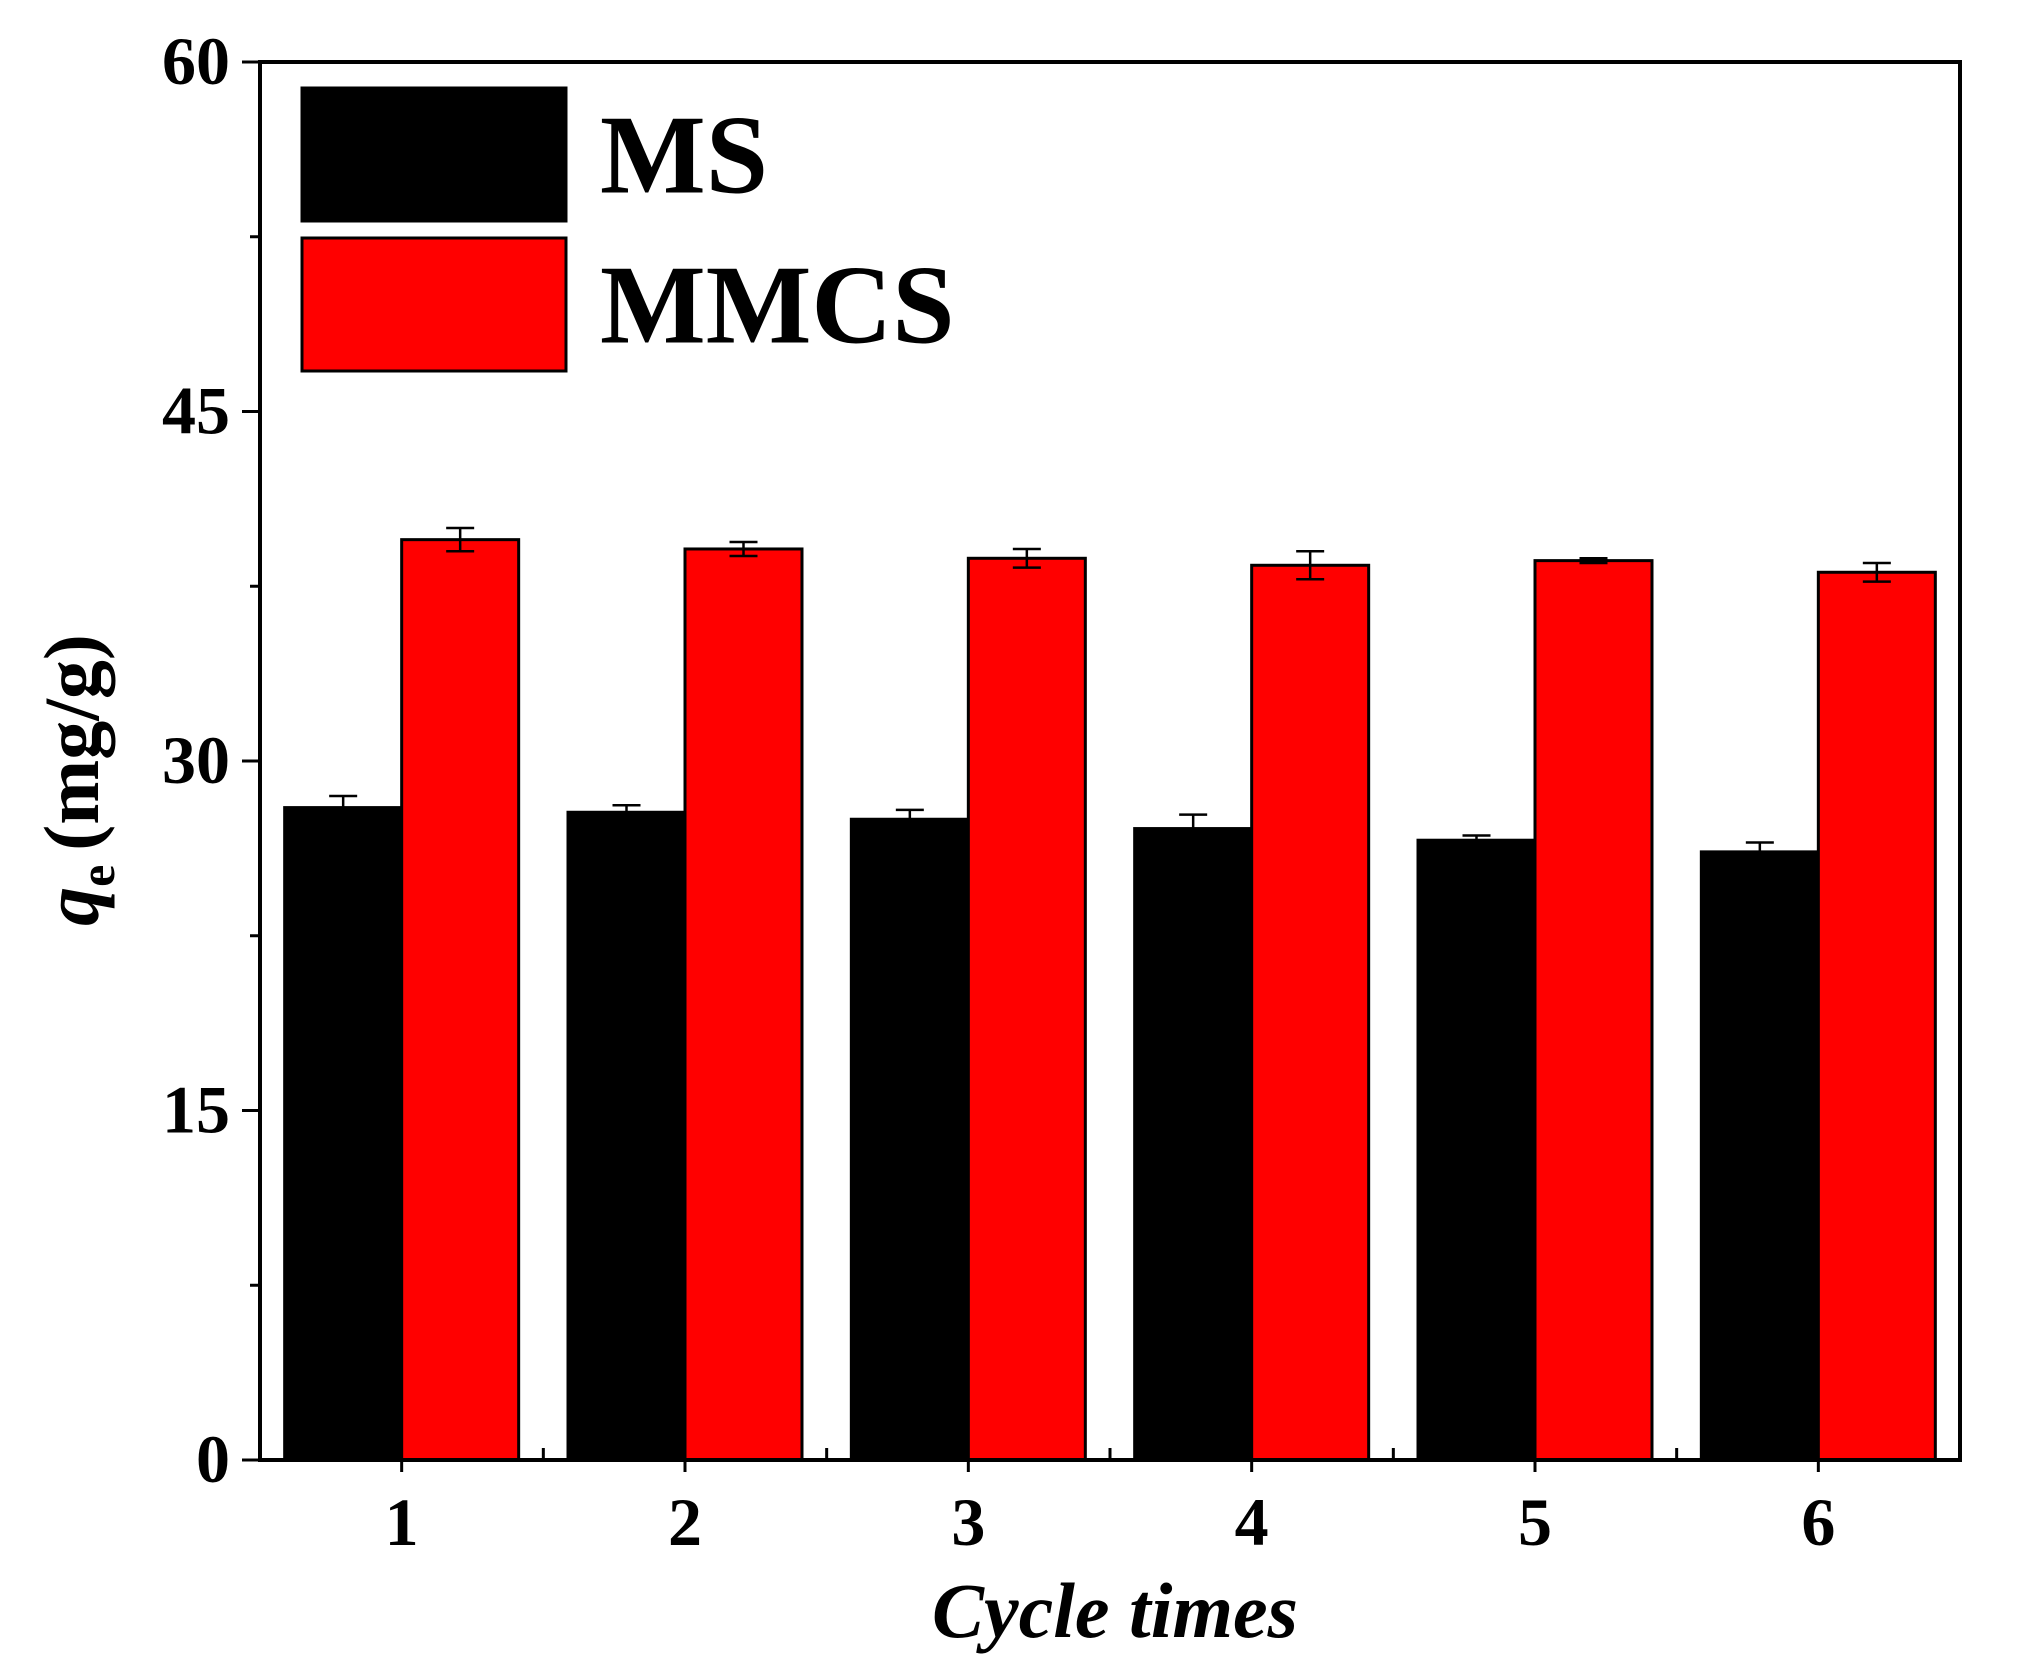 This screenshot has height=1678, width=2017. I want to click on legend-label-mmcs: MMCS, so click(777, 306).